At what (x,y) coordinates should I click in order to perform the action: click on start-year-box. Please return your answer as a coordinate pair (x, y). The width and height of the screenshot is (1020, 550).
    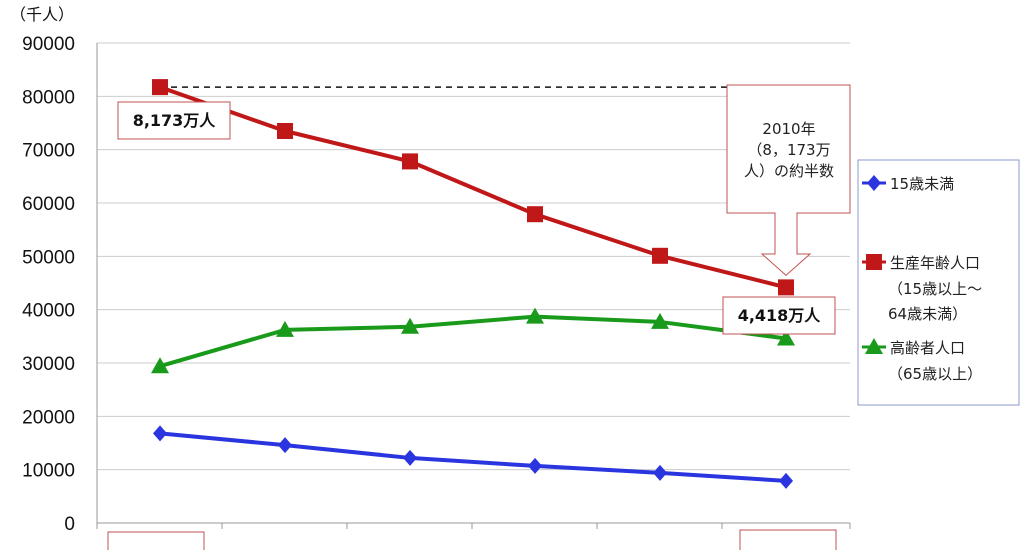
    Looking at the image, I should click on (156, 540).